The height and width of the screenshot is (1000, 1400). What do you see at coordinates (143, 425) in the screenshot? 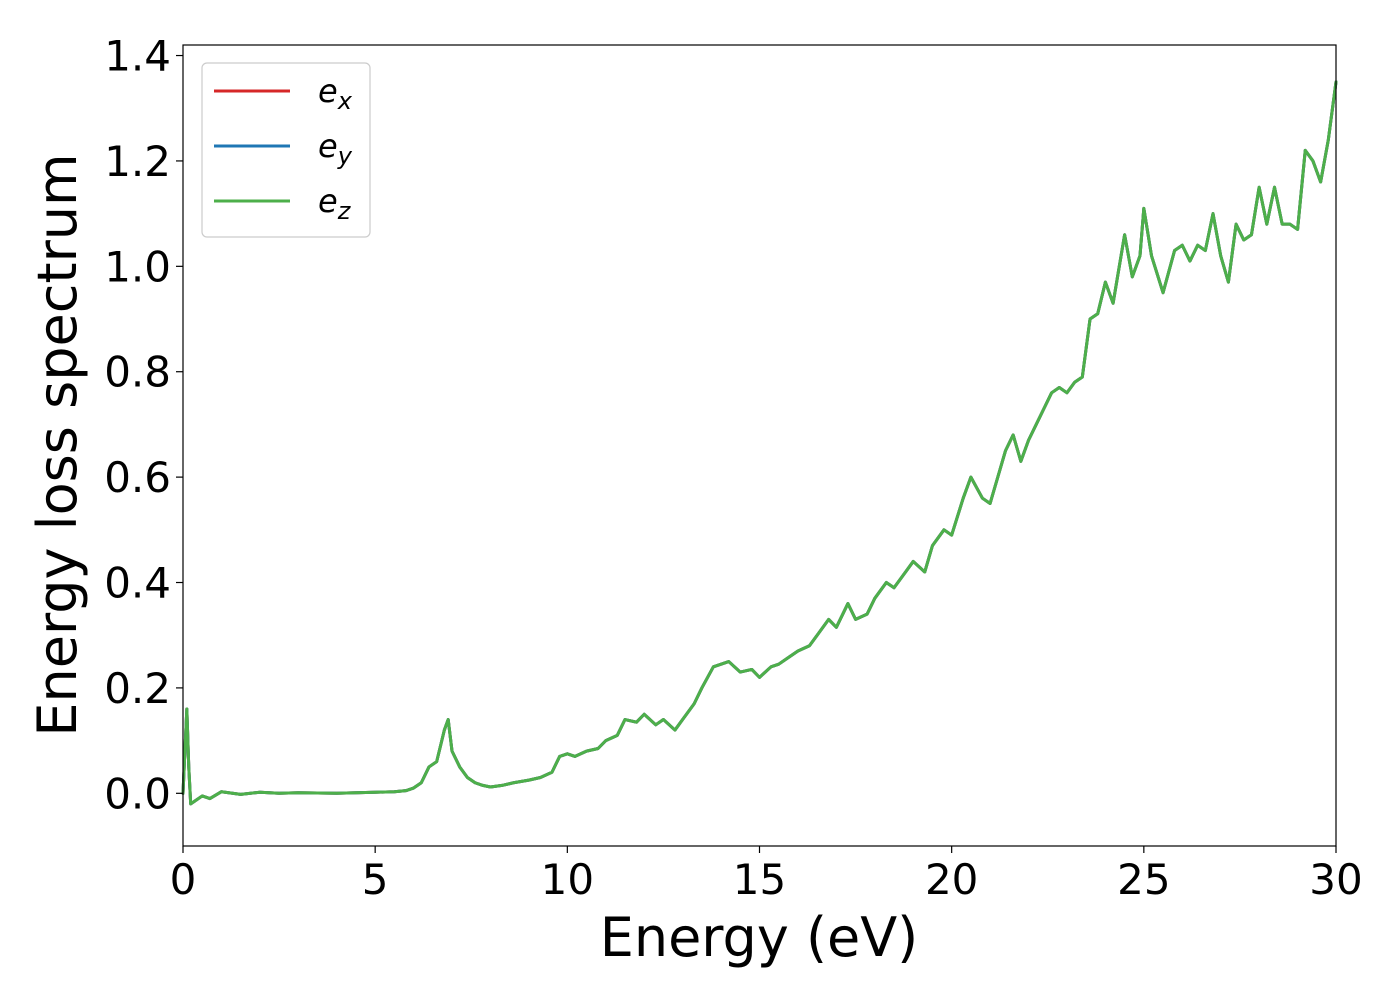
I see `y-axis-ticks: 0.0 0.2 0.4 0.6 0.8 1.0 1.2 1.4` at bounding box center [143, 425].